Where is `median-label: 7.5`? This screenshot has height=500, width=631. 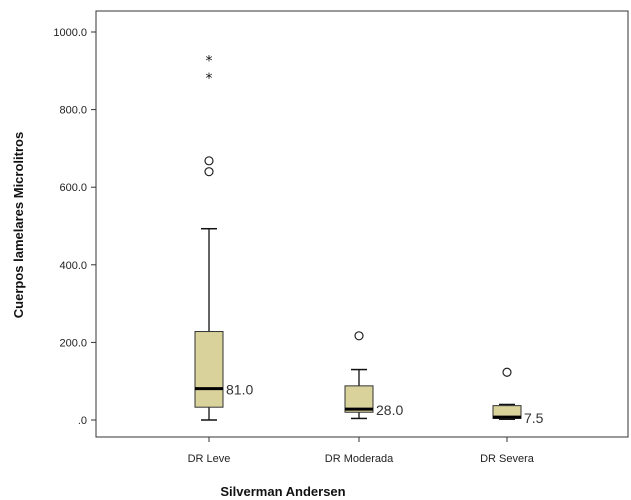 median-label: 7.5 is located at coordinates (534, 418).